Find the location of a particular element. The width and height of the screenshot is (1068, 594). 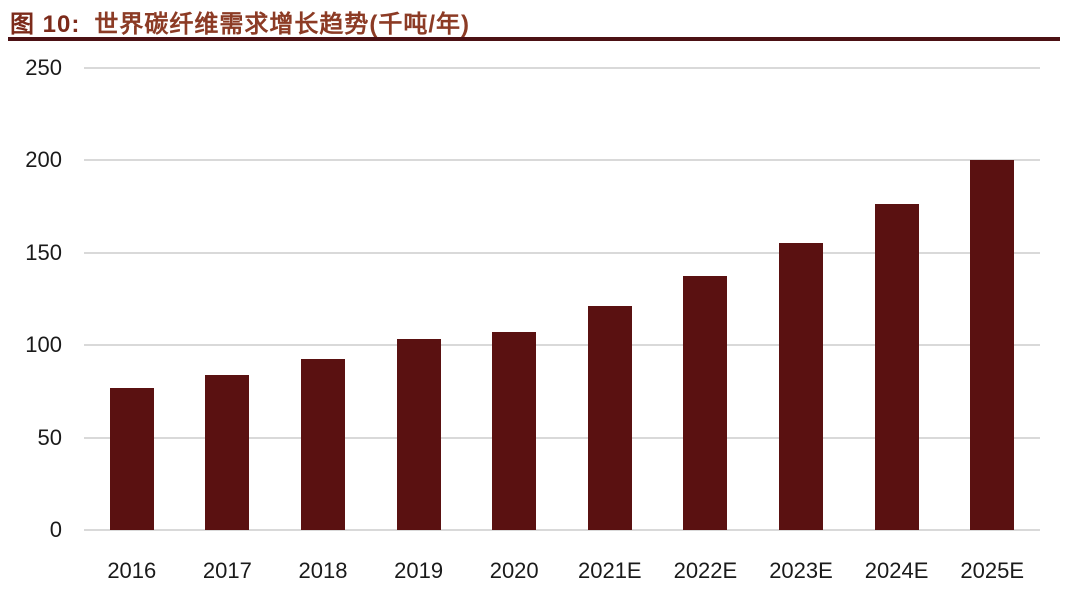

bar-2016 is located at coordinates (131, 458).